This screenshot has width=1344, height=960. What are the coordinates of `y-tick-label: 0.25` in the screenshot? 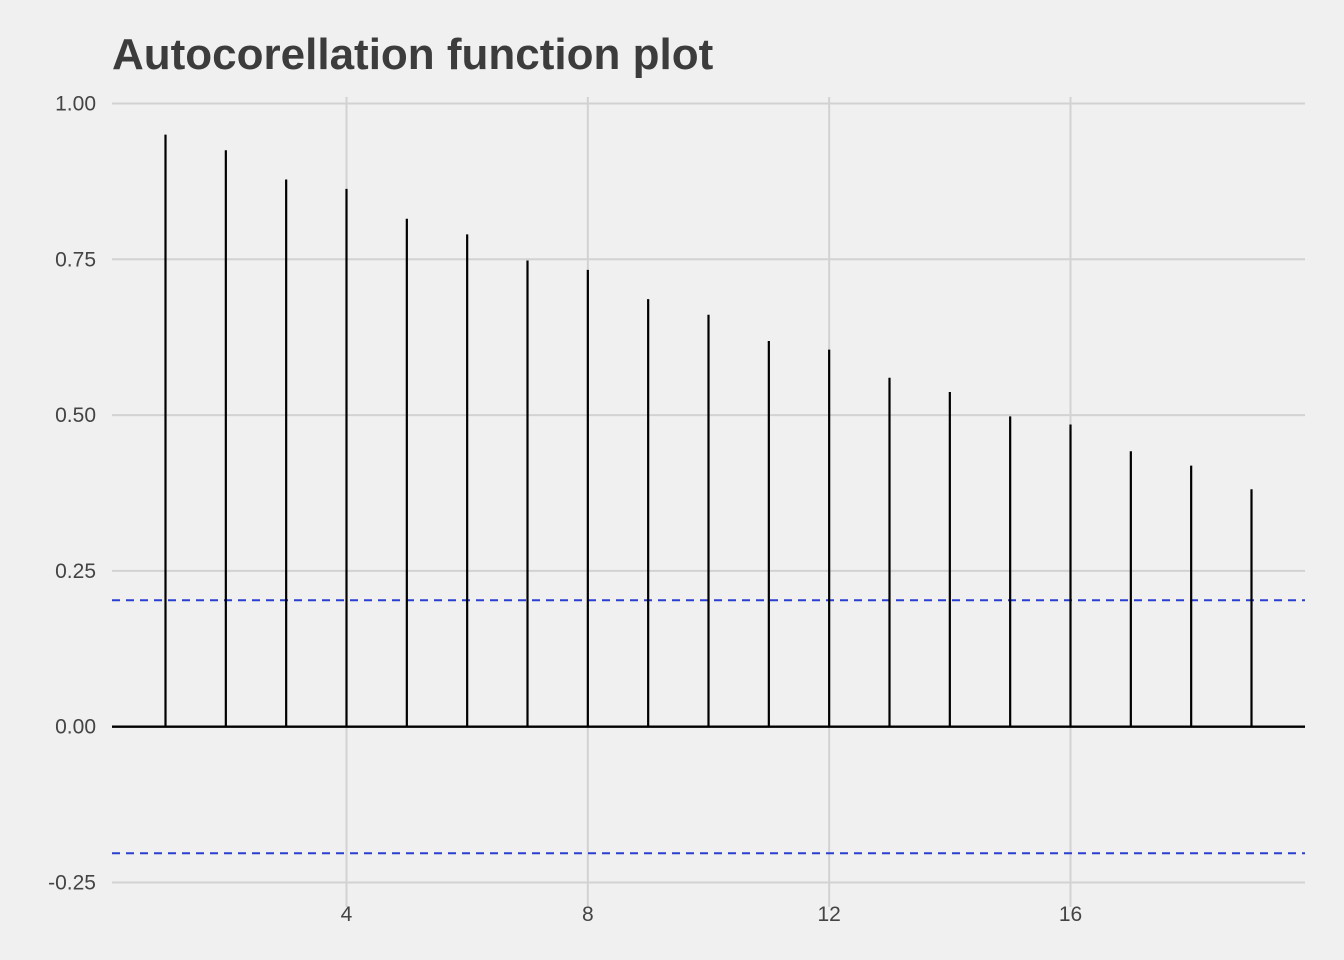 It's located at (75, 571).